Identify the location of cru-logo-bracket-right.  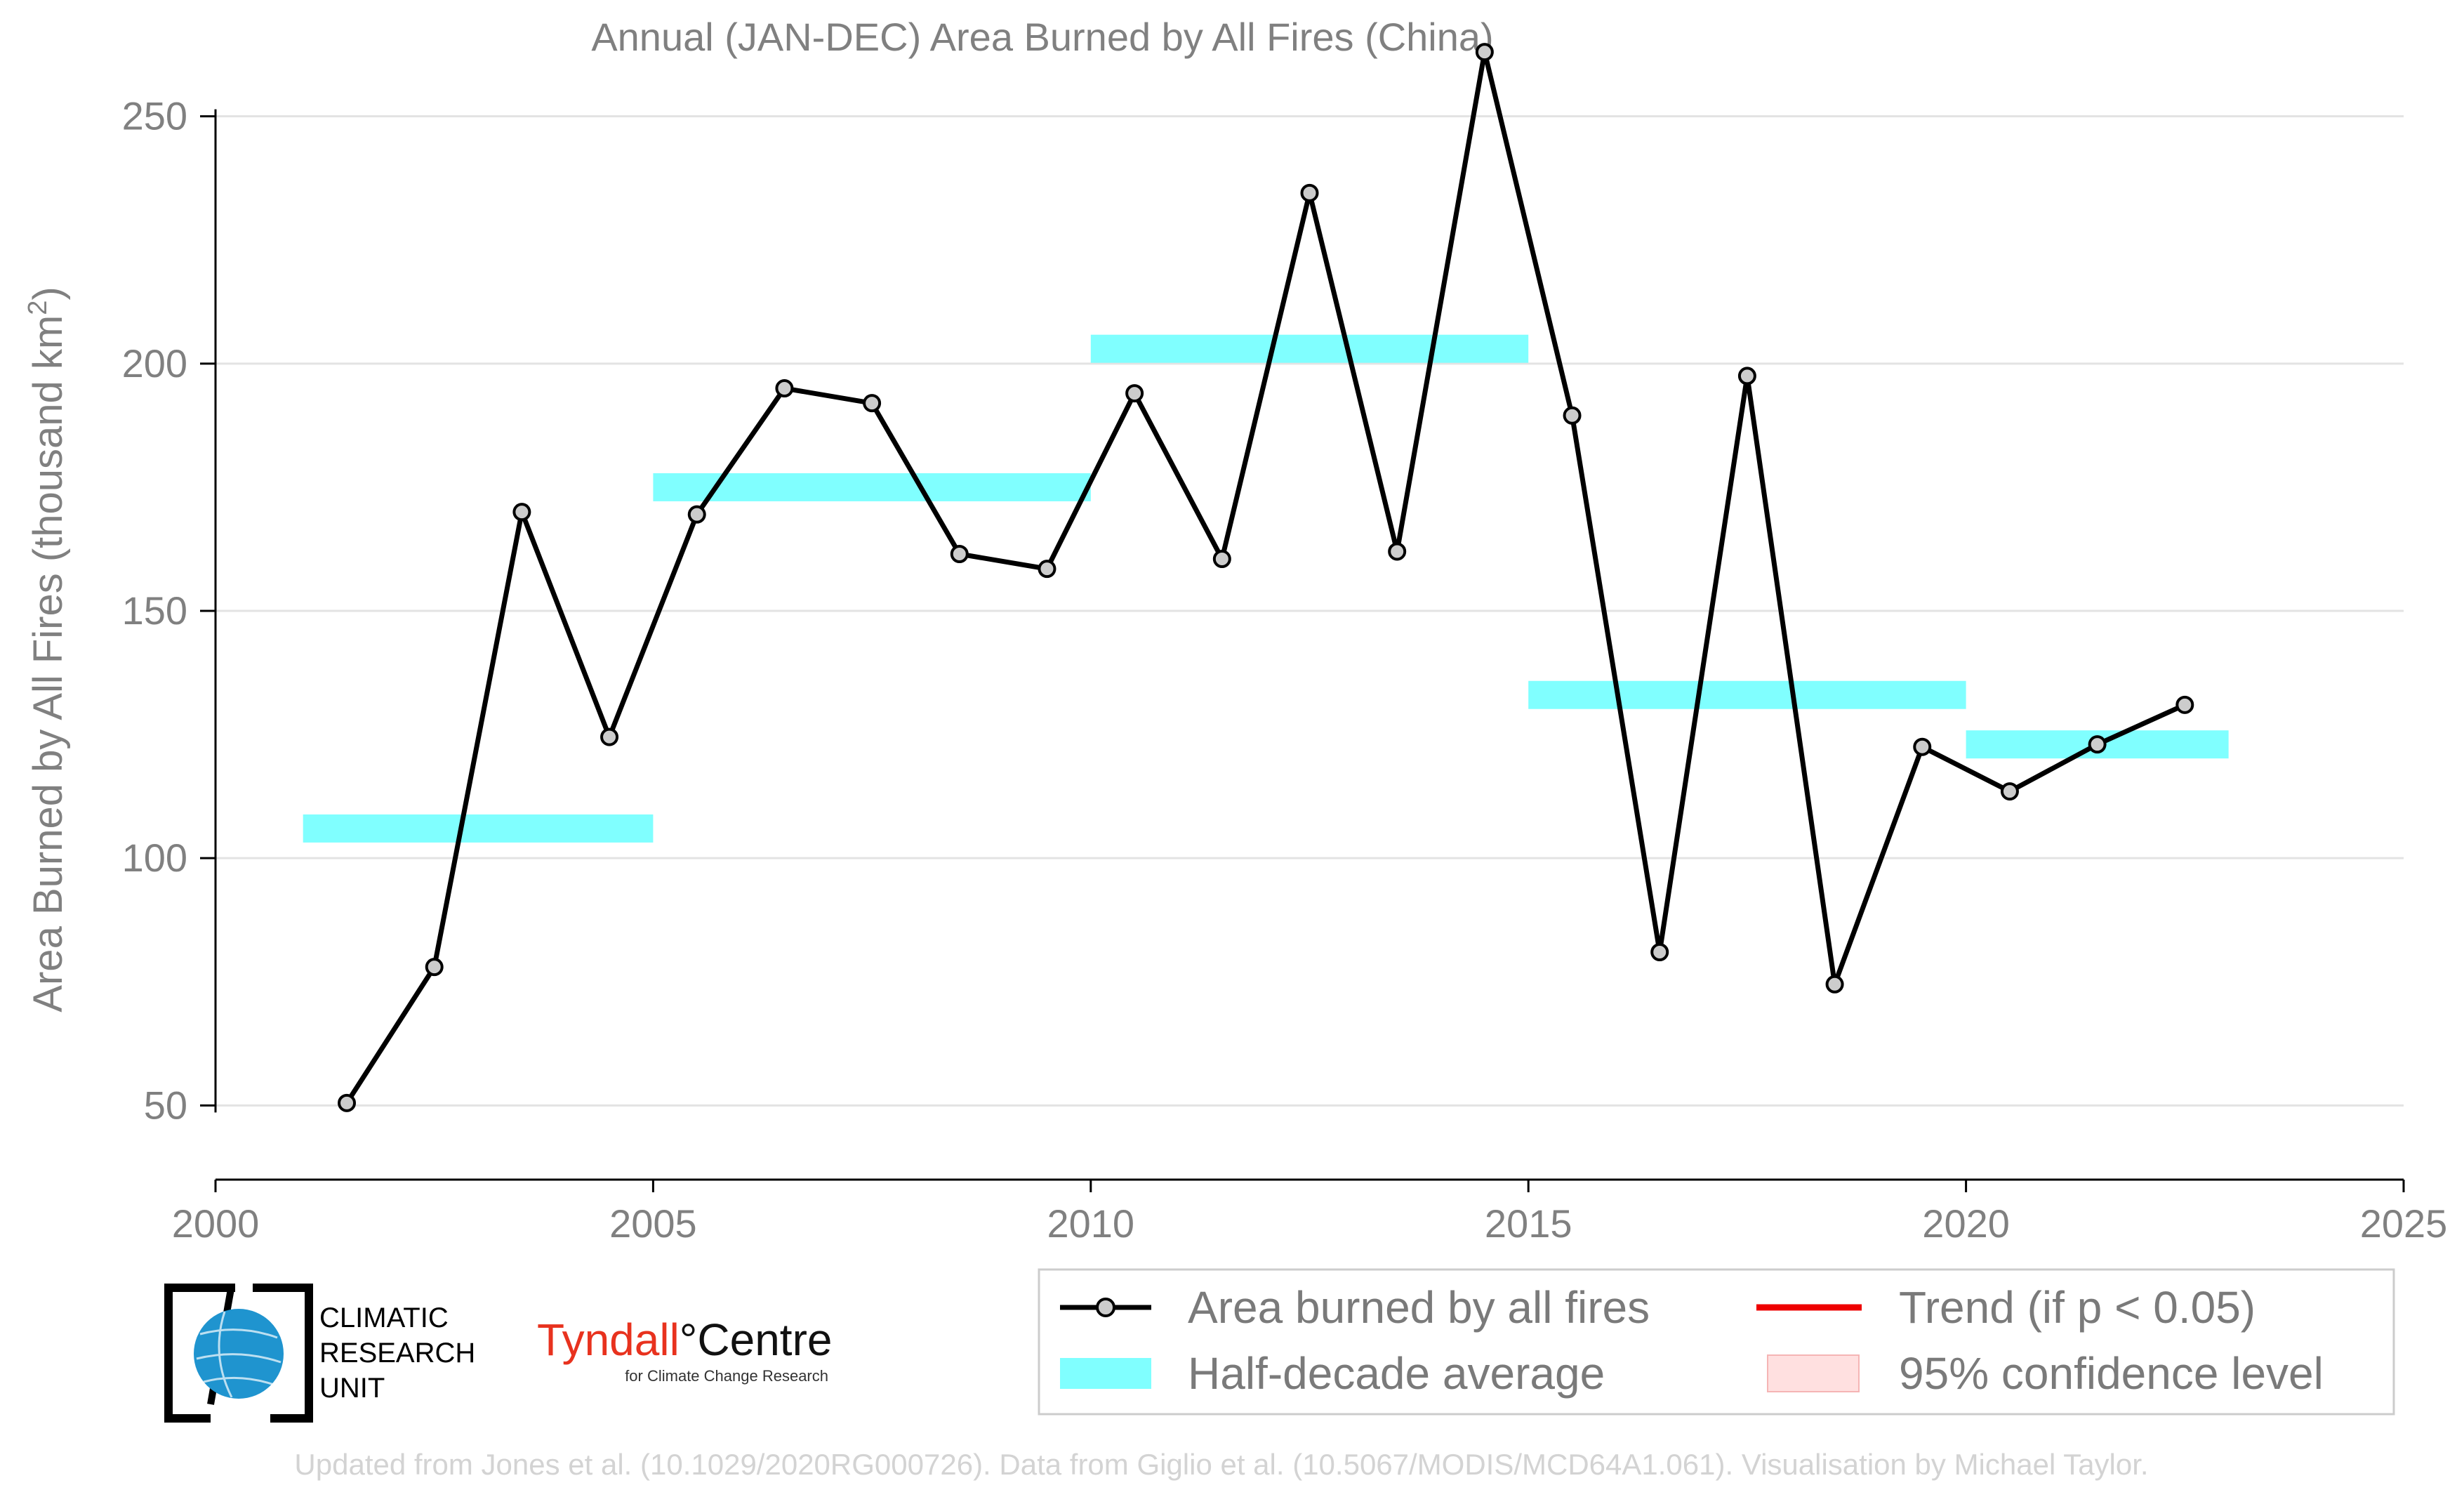
(283, 1353).